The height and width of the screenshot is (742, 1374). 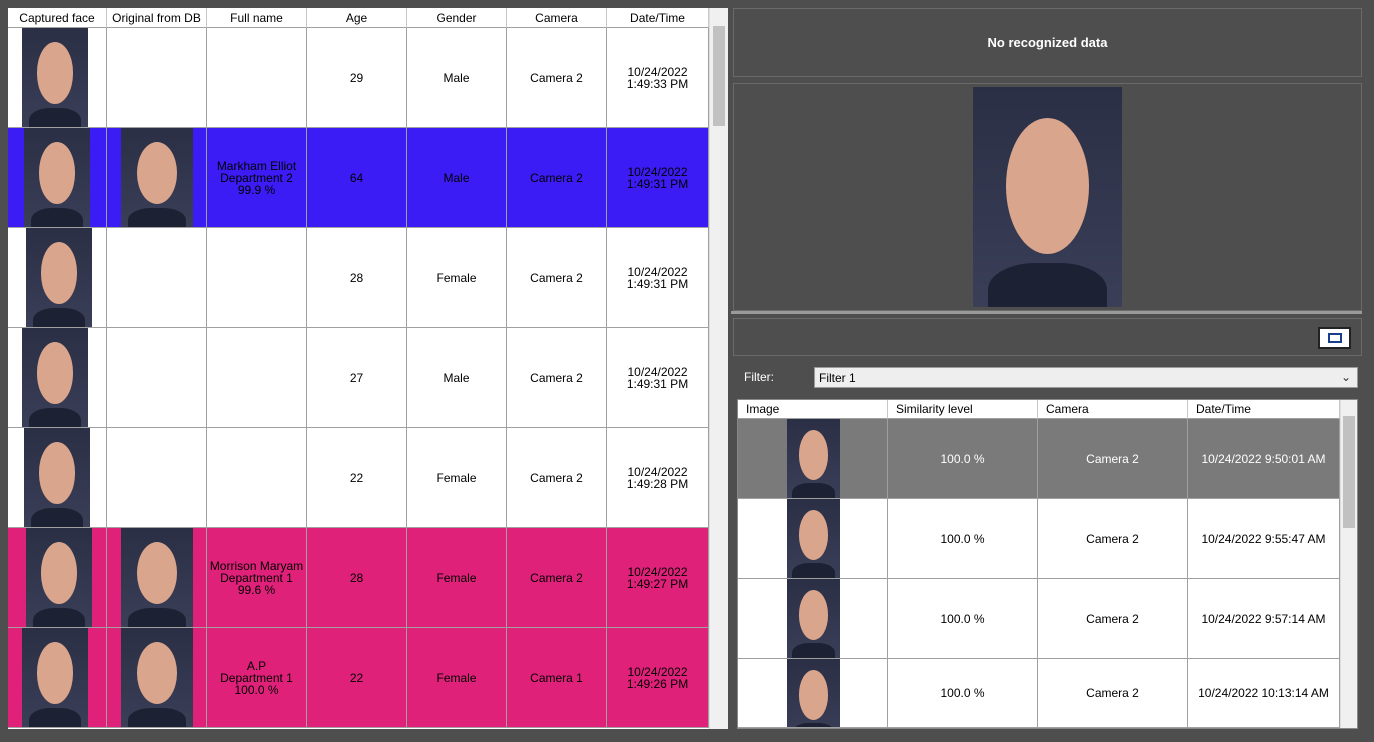 I want to click on column-header: Age, so click(x=357, y=18).